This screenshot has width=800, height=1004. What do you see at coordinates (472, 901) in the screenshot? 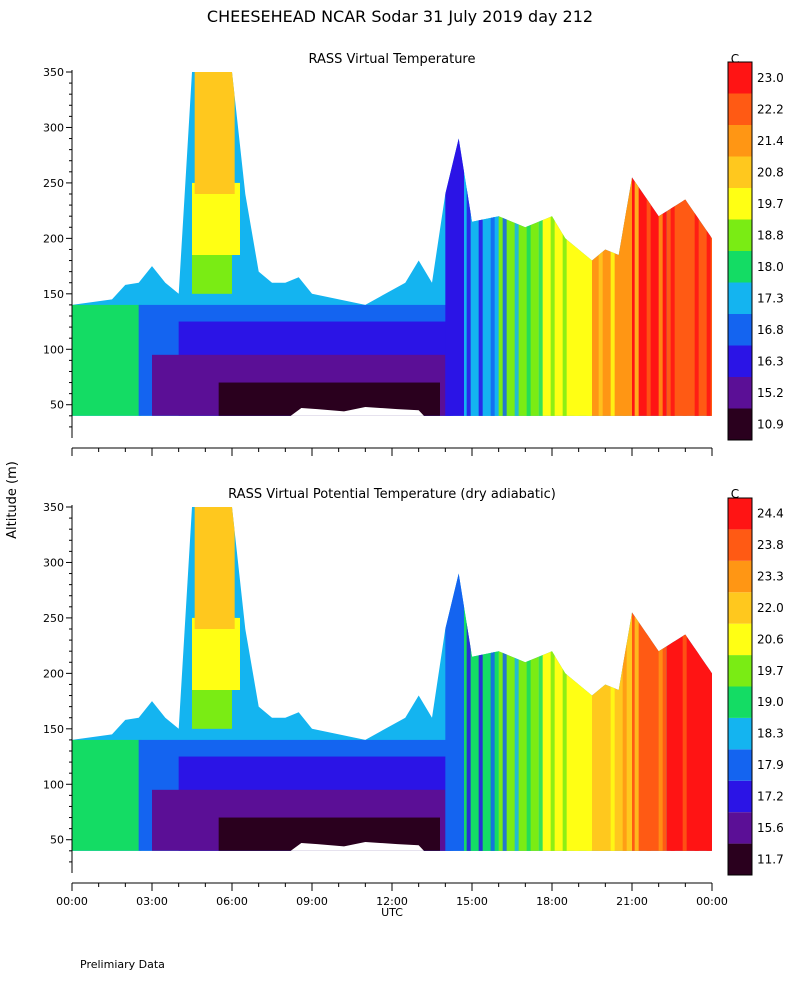
I see `x-tick-label: 15:00` at bounding box center [472, 901].